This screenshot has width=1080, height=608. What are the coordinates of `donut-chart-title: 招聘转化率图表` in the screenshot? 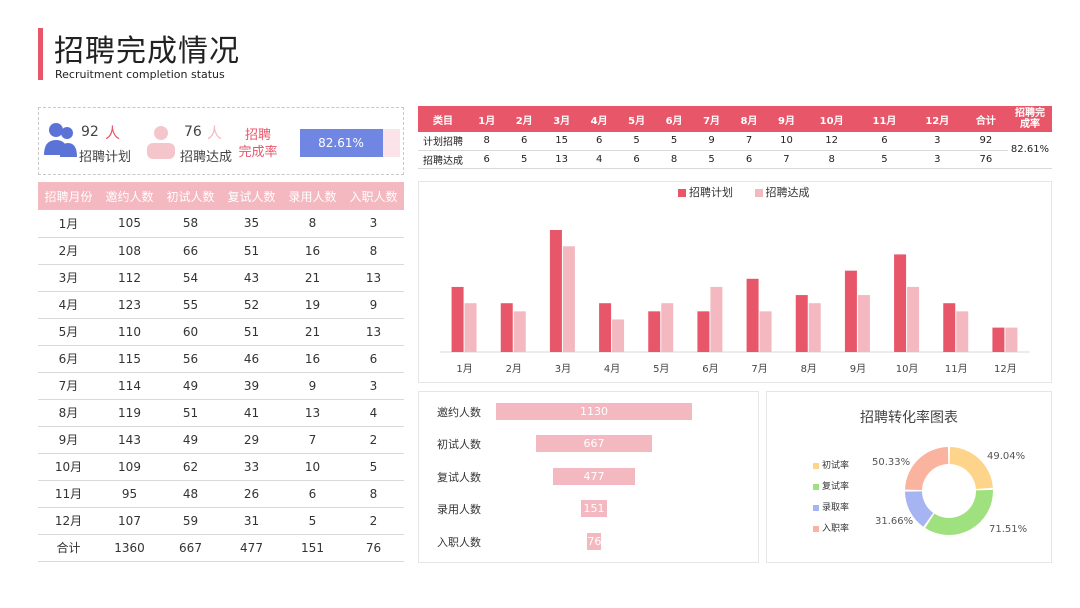 It's located at (909, 418).